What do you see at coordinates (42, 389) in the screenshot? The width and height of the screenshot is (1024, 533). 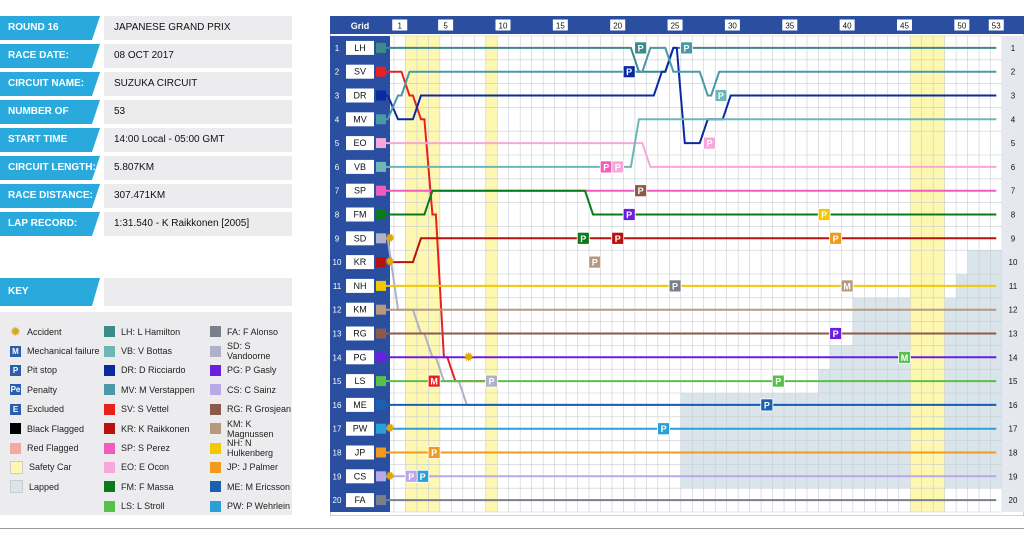 I see `key-label: Penalty` at bounding box center [42, 389].